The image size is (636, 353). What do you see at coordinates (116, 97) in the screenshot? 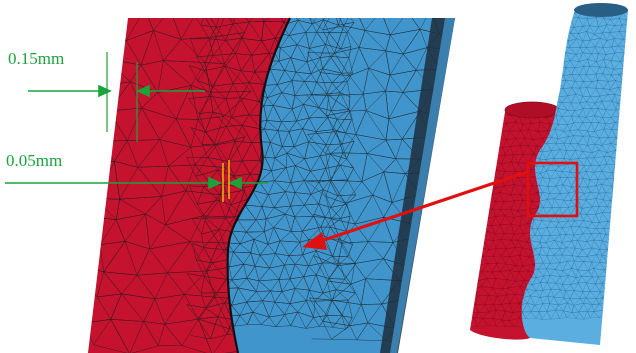
I see `dimension-large` at bounding box center [116, 97].